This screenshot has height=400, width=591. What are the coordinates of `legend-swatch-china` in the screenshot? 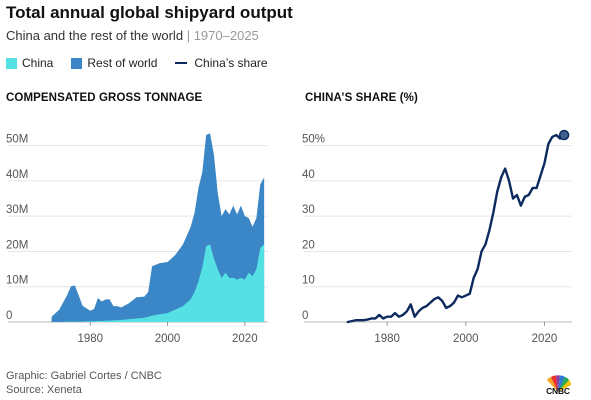 It's located at (11, 63).